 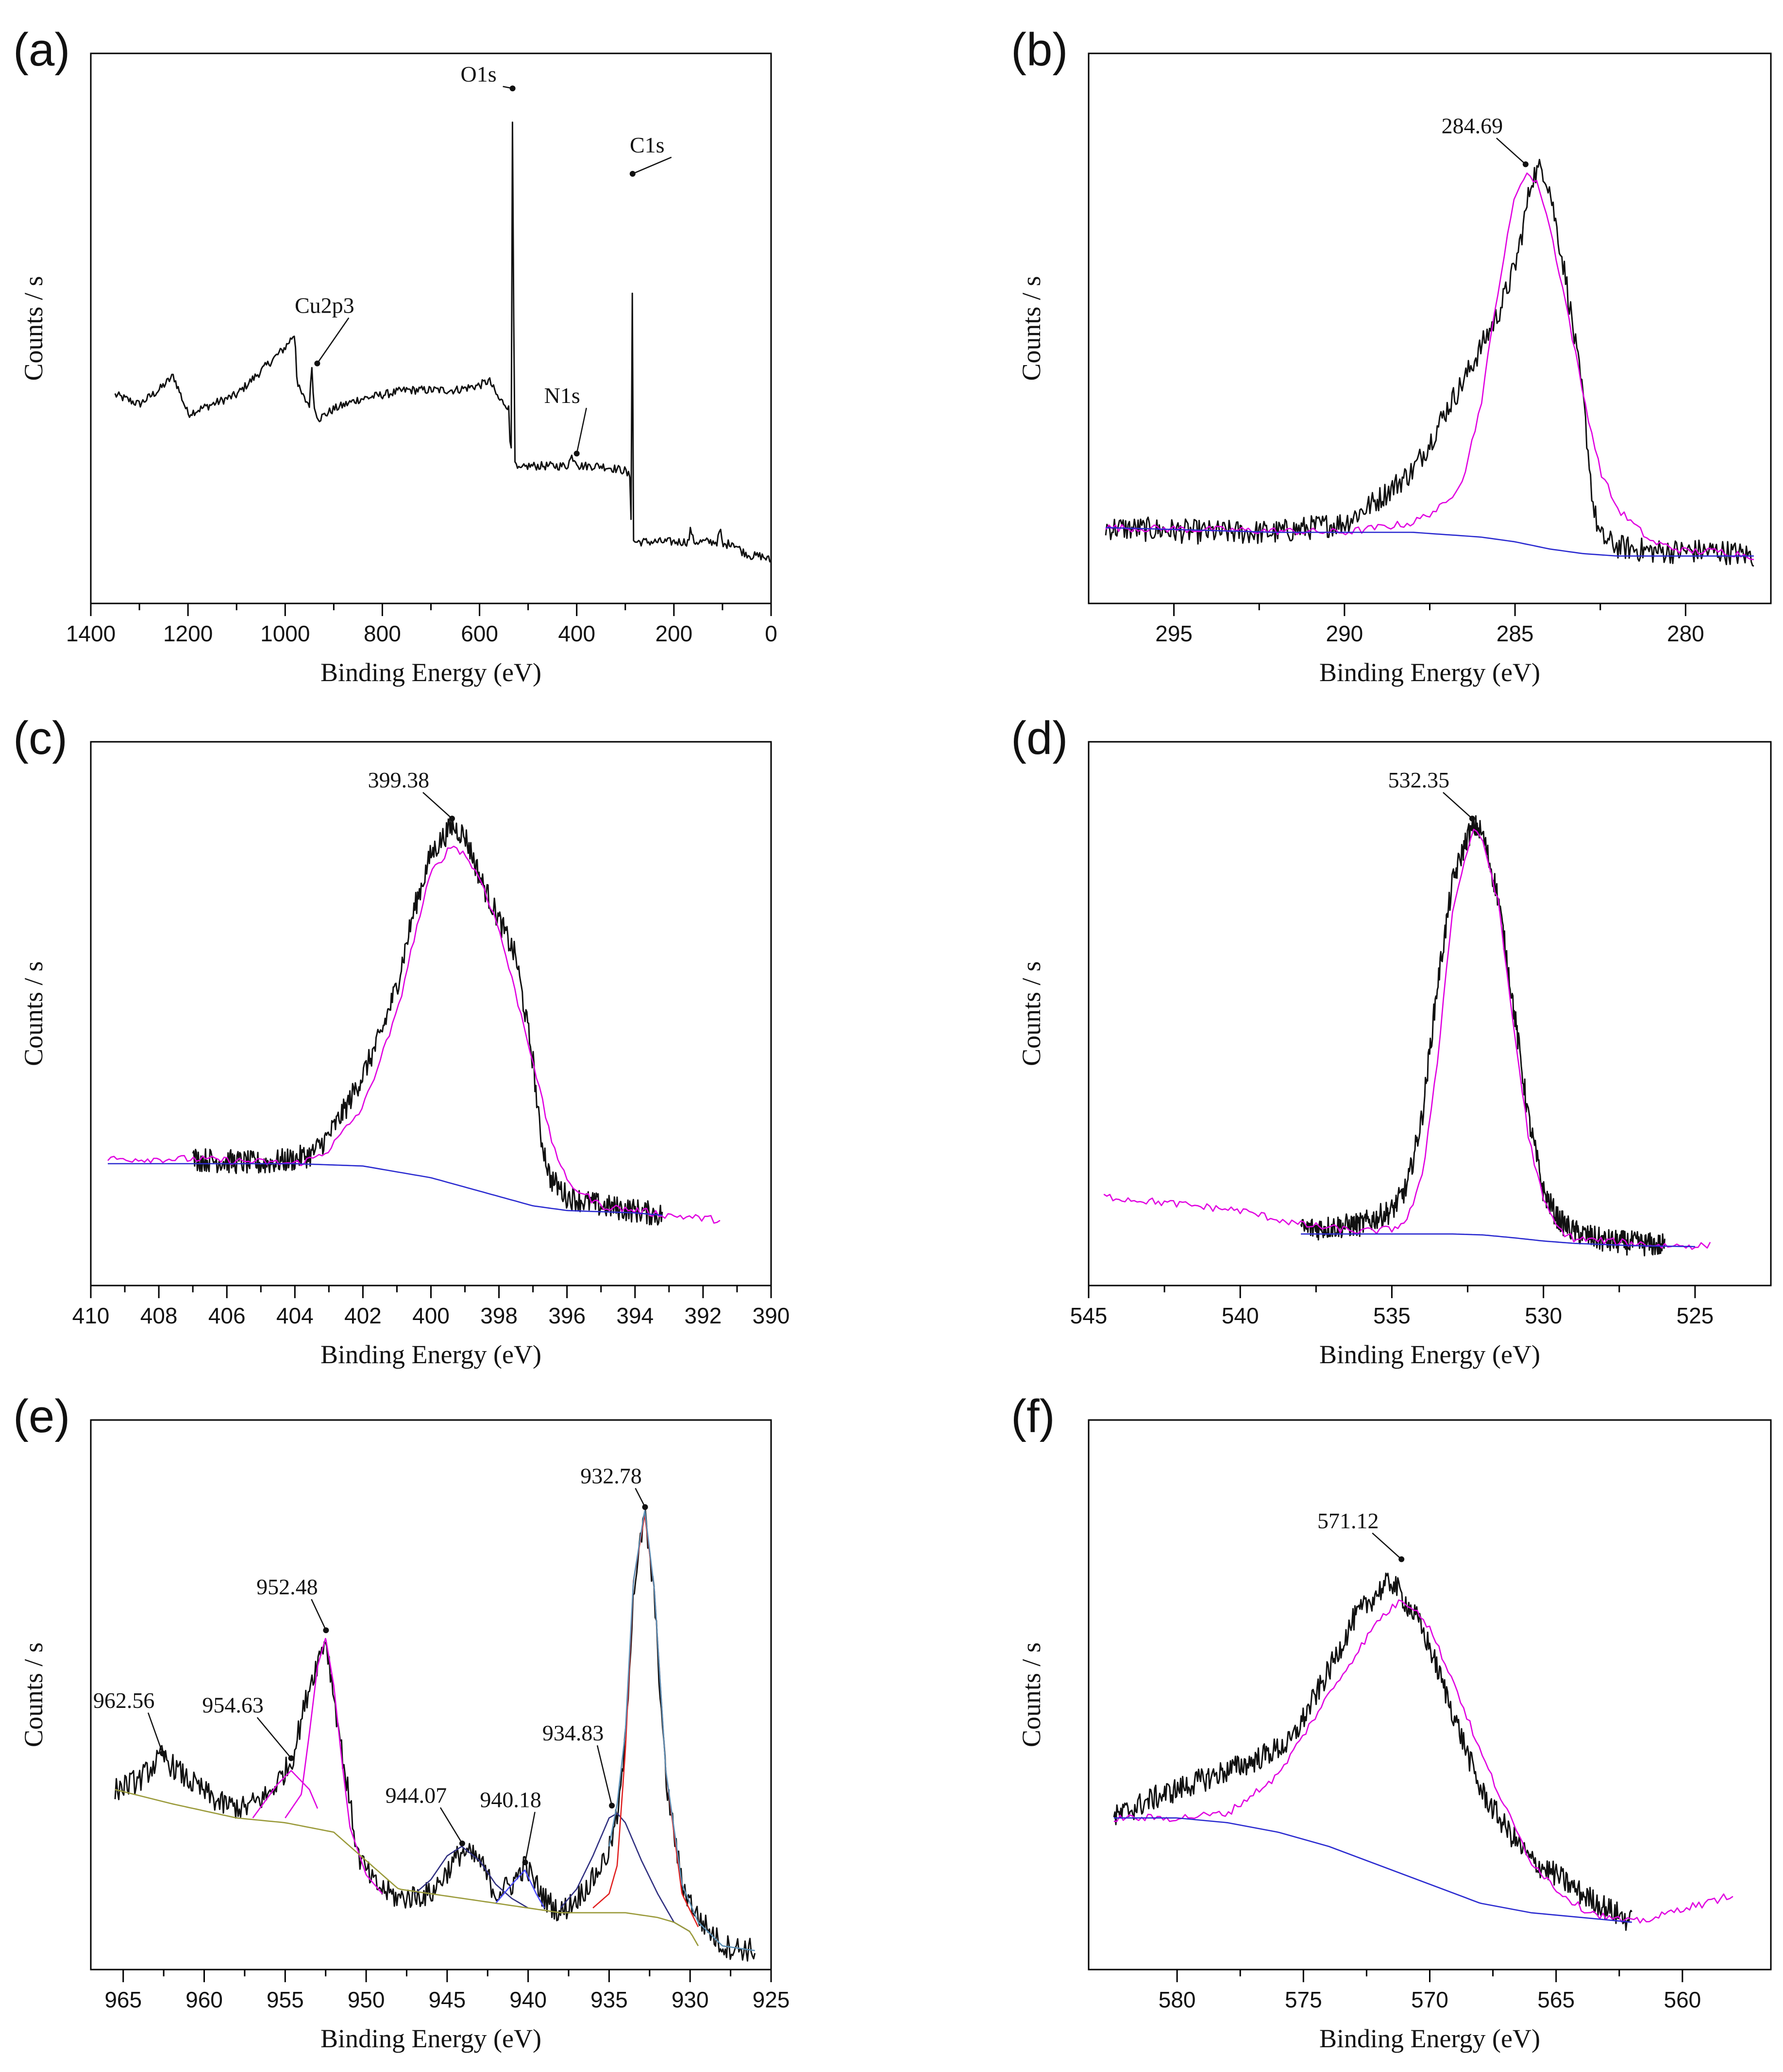 What do you see at coordinates (447, 2000) in the screenshot?
I see `x-tick-label: 945` at bounding box center [447, 2000].